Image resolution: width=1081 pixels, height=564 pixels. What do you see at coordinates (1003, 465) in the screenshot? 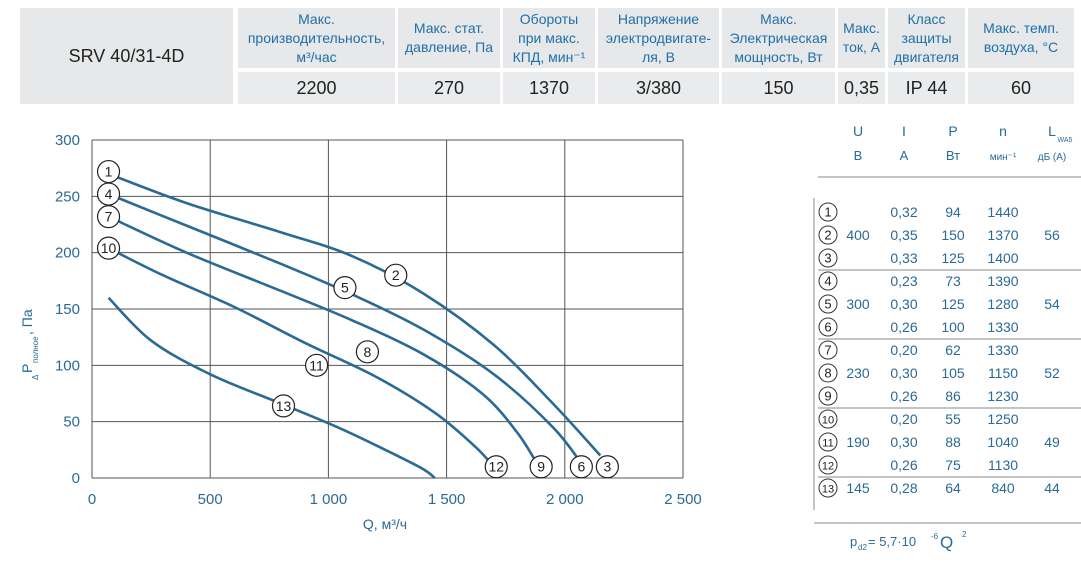
I see `row-speed: 1130` at bounding box center [1003, 465].